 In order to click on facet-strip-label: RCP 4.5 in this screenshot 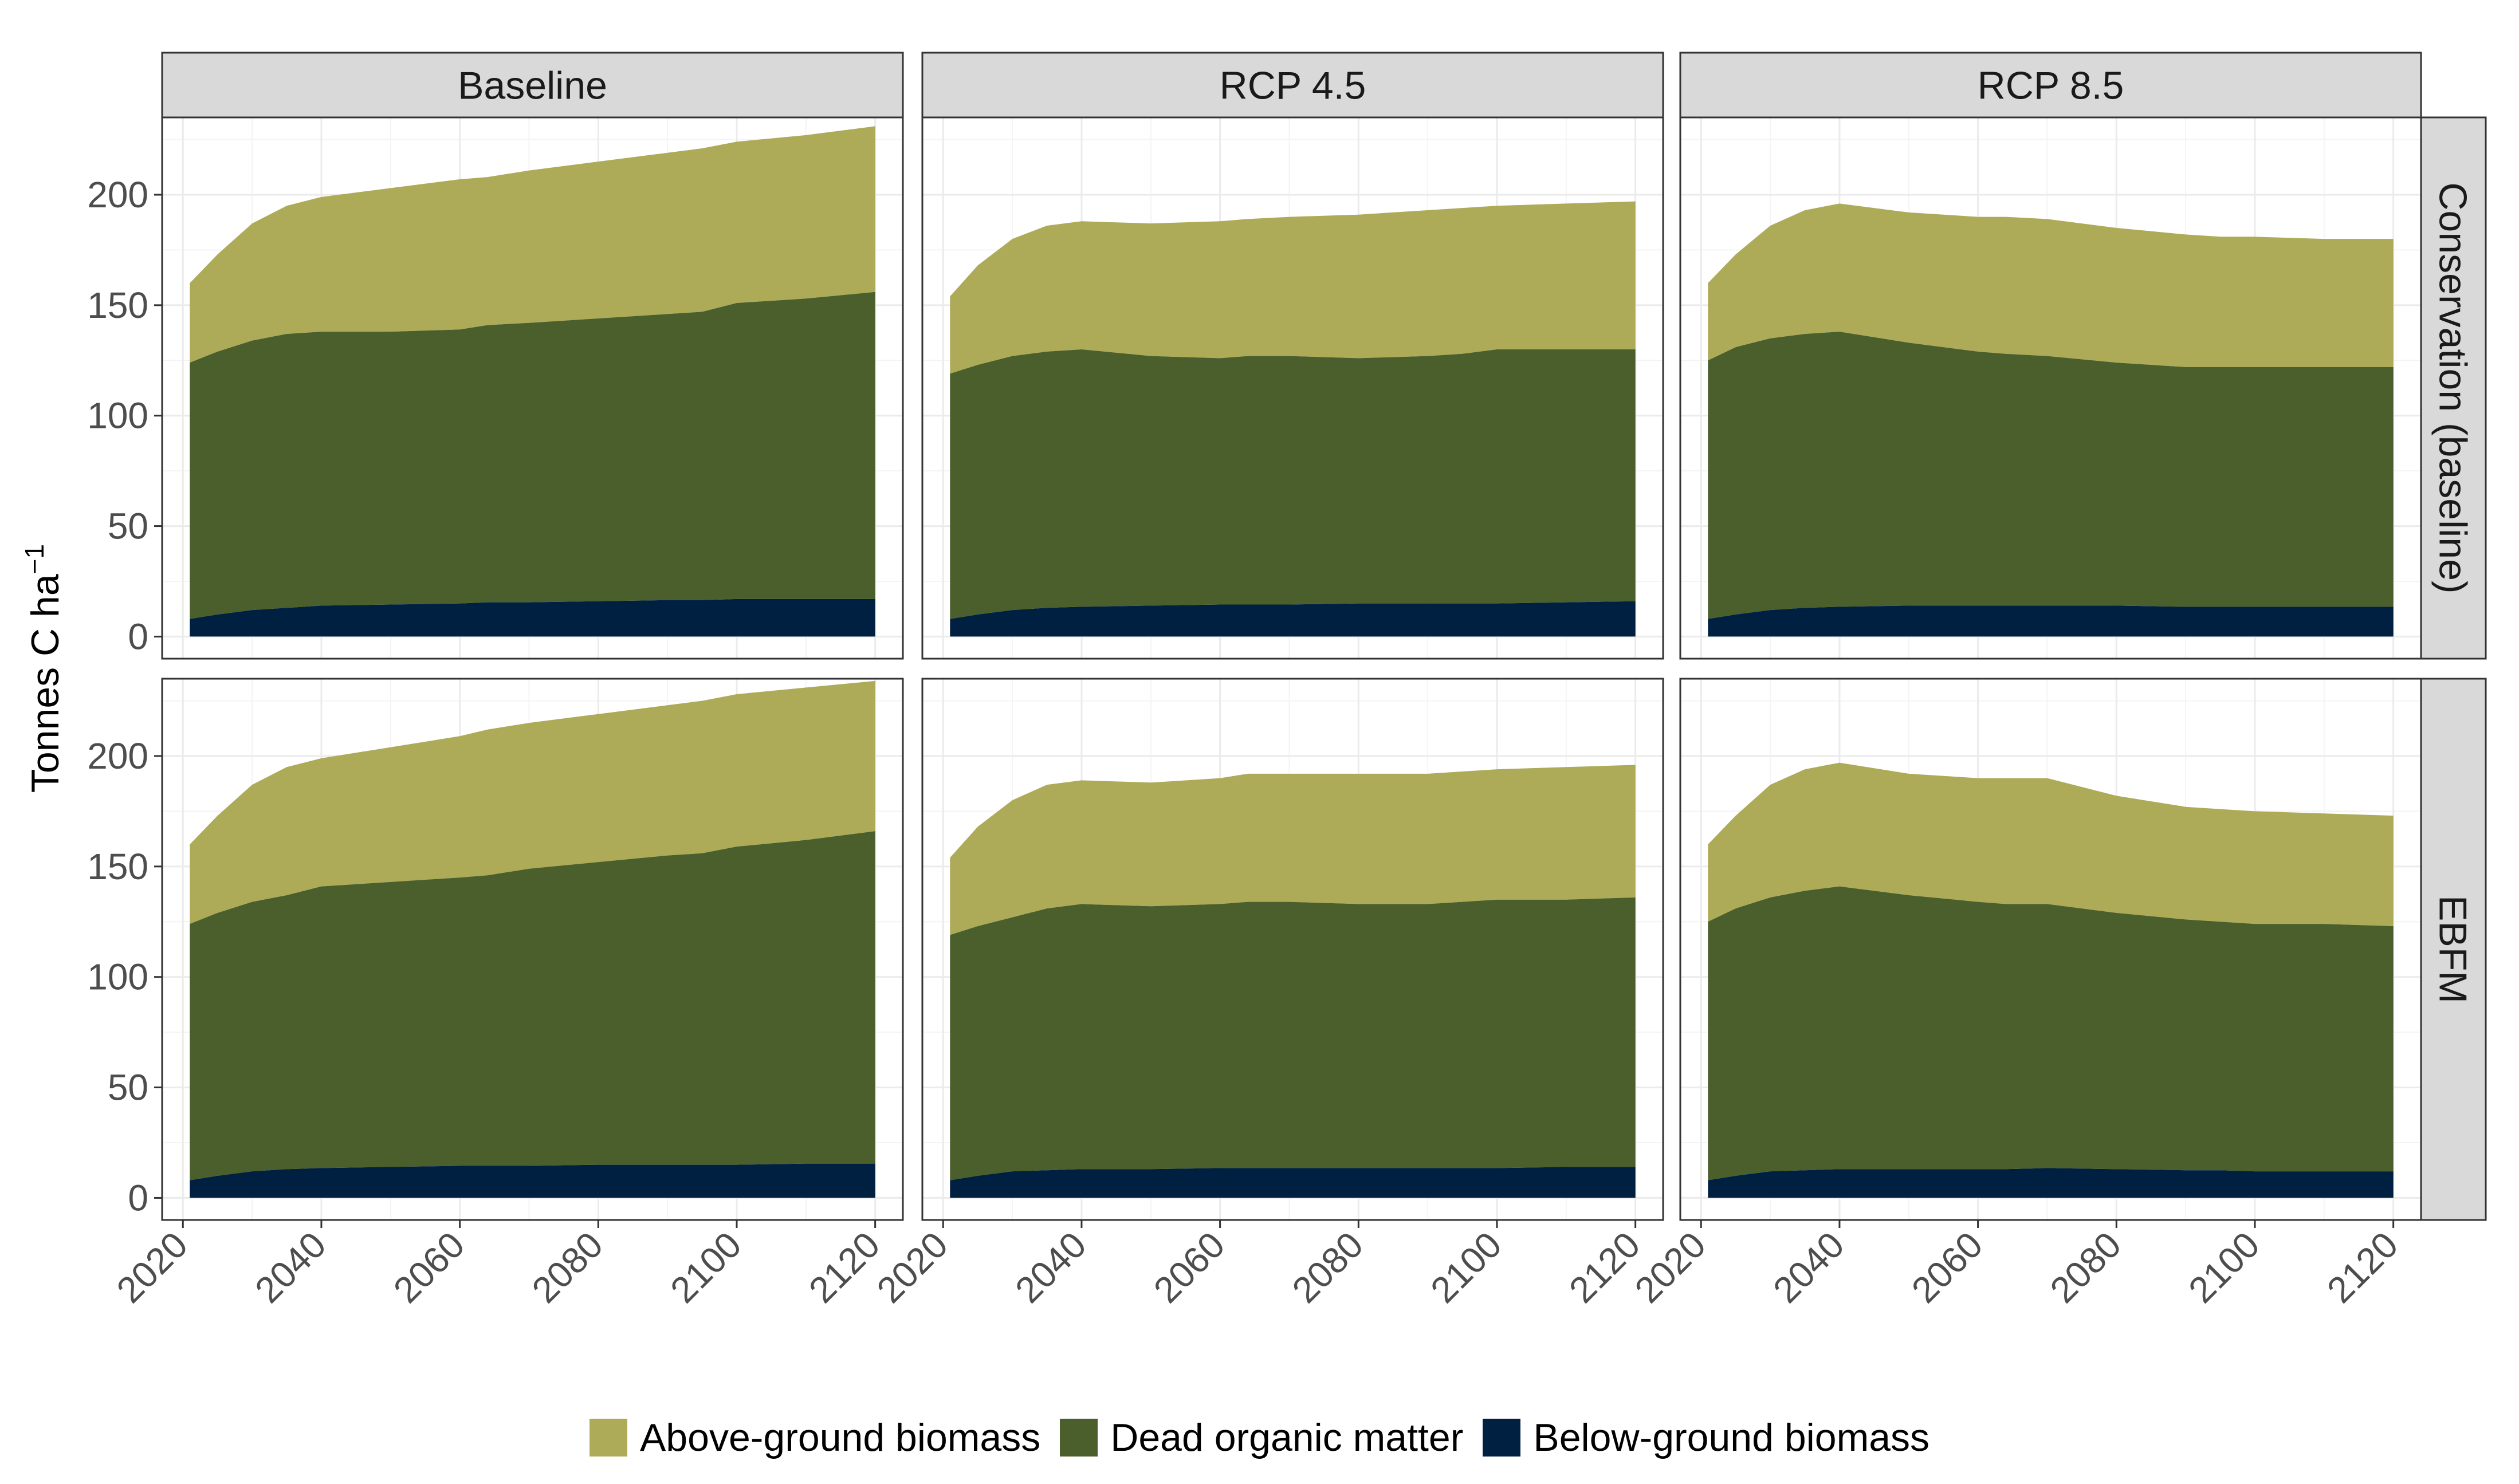, I will do `click(1293, 86)`.